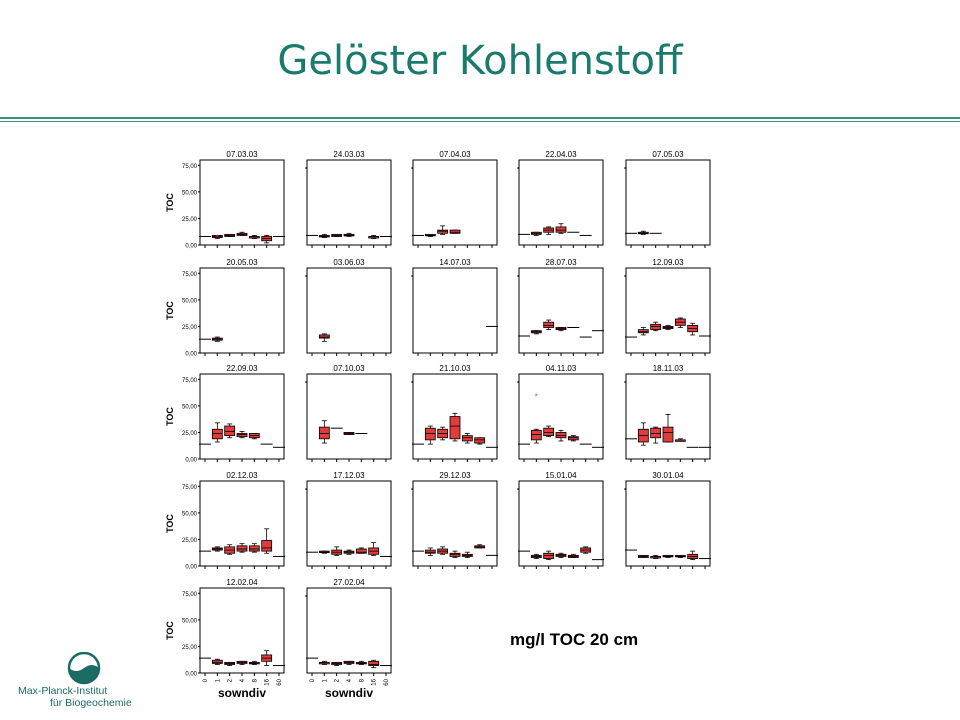 The image size is (960, 720). Describe the element at coordinates (349, 475) in the screenshot. I see `panel-date: 17.12.03` at that location.